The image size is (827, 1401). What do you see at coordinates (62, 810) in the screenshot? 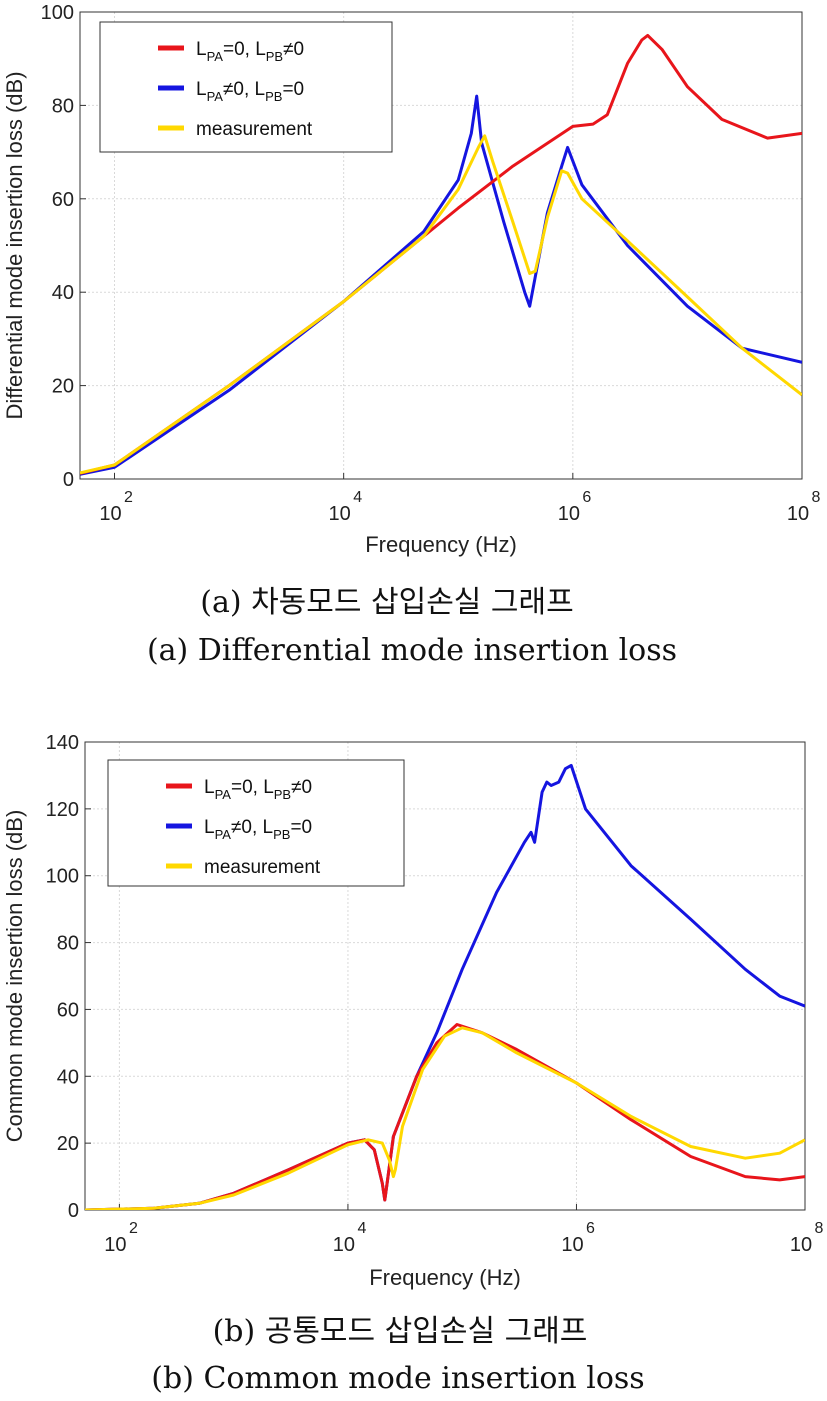
I see `y-tick-label: 120` at bounding box center [62, 810].